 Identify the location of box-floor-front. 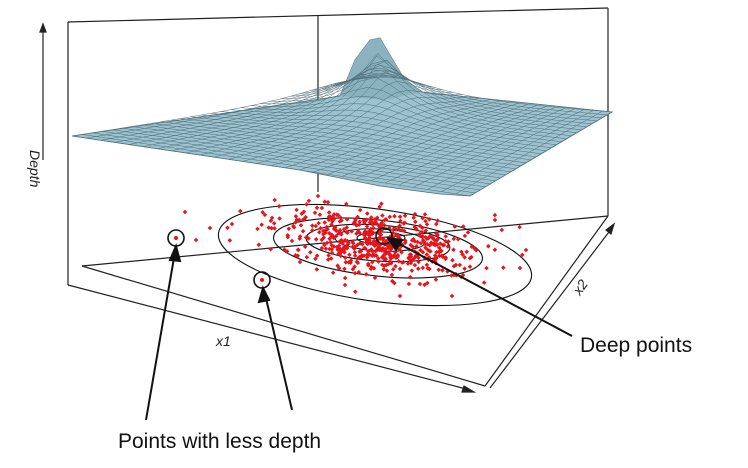
(283, 326).